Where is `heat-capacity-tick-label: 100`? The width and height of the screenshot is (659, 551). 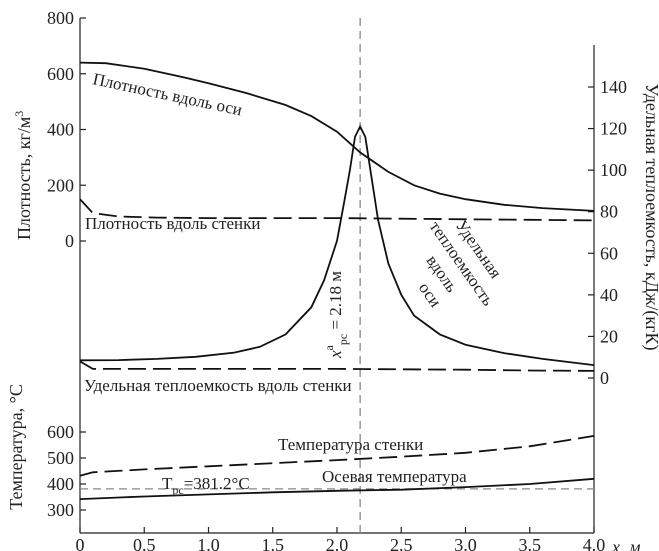 heat-capacity-tick-label: 100 is located at coordinates (613, 170).